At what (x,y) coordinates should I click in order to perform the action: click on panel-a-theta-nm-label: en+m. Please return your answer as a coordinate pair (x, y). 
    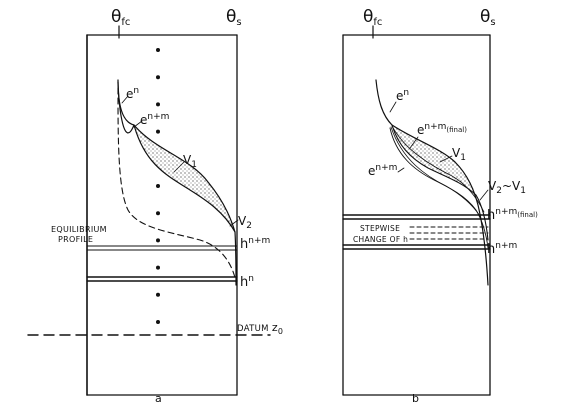
    Looking at the image, I should click on (154, 119).